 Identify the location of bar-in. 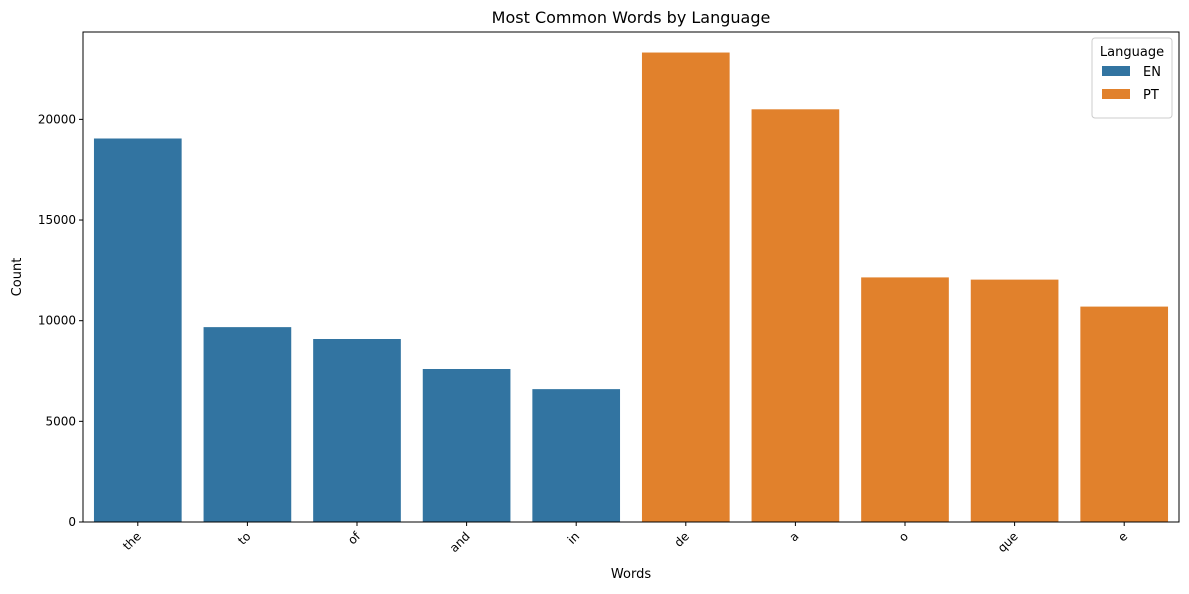
(576, 455).